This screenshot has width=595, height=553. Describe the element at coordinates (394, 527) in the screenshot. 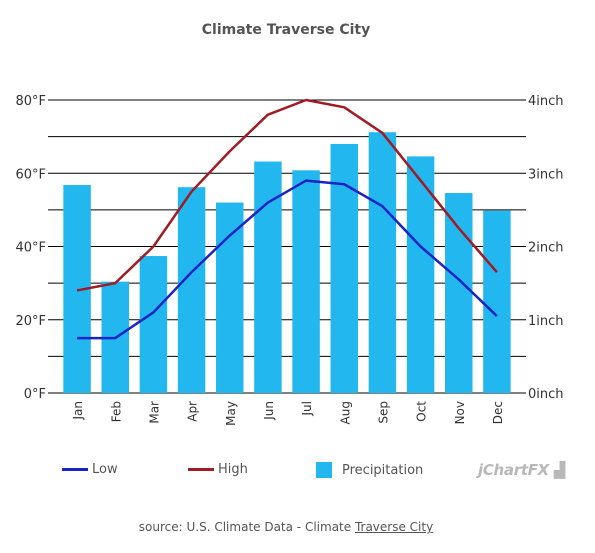

I see `source-link: Traverse City` at that location.